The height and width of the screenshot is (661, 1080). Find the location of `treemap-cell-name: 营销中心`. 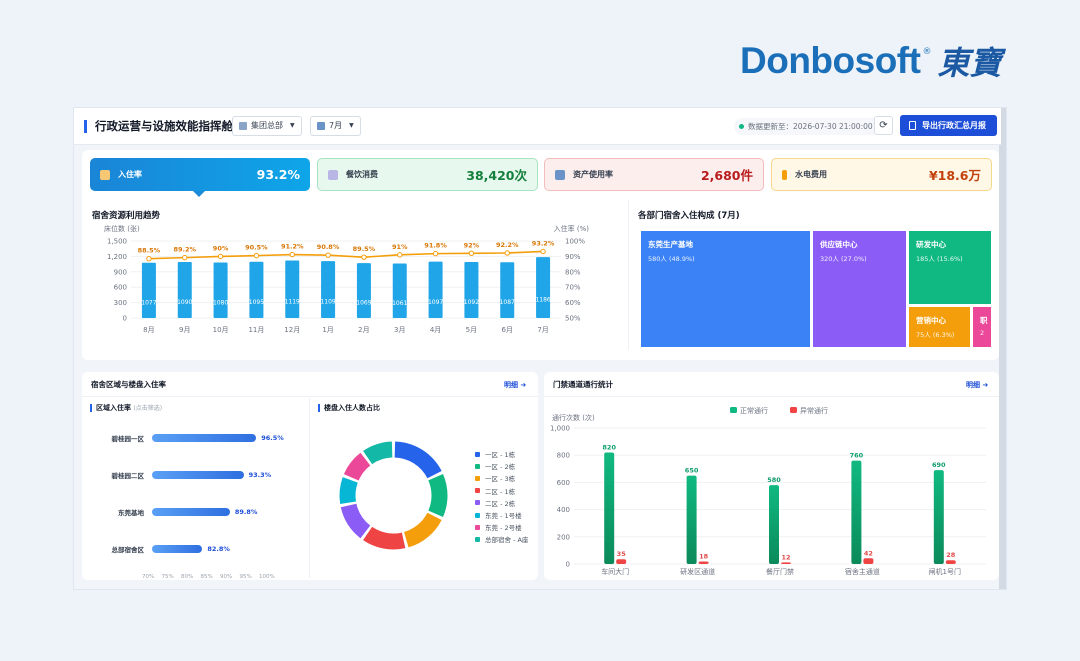

treemap-cell-name: 营销中心 is located at coordinates (931, 320).